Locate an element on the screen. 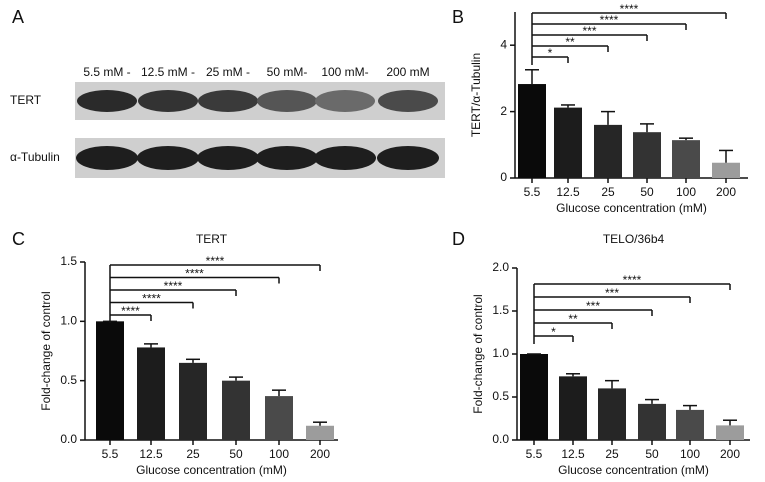 The height and width of the screenshot is (482, 765). row-label: α-Tubulin is located at coordinates (35, 157).